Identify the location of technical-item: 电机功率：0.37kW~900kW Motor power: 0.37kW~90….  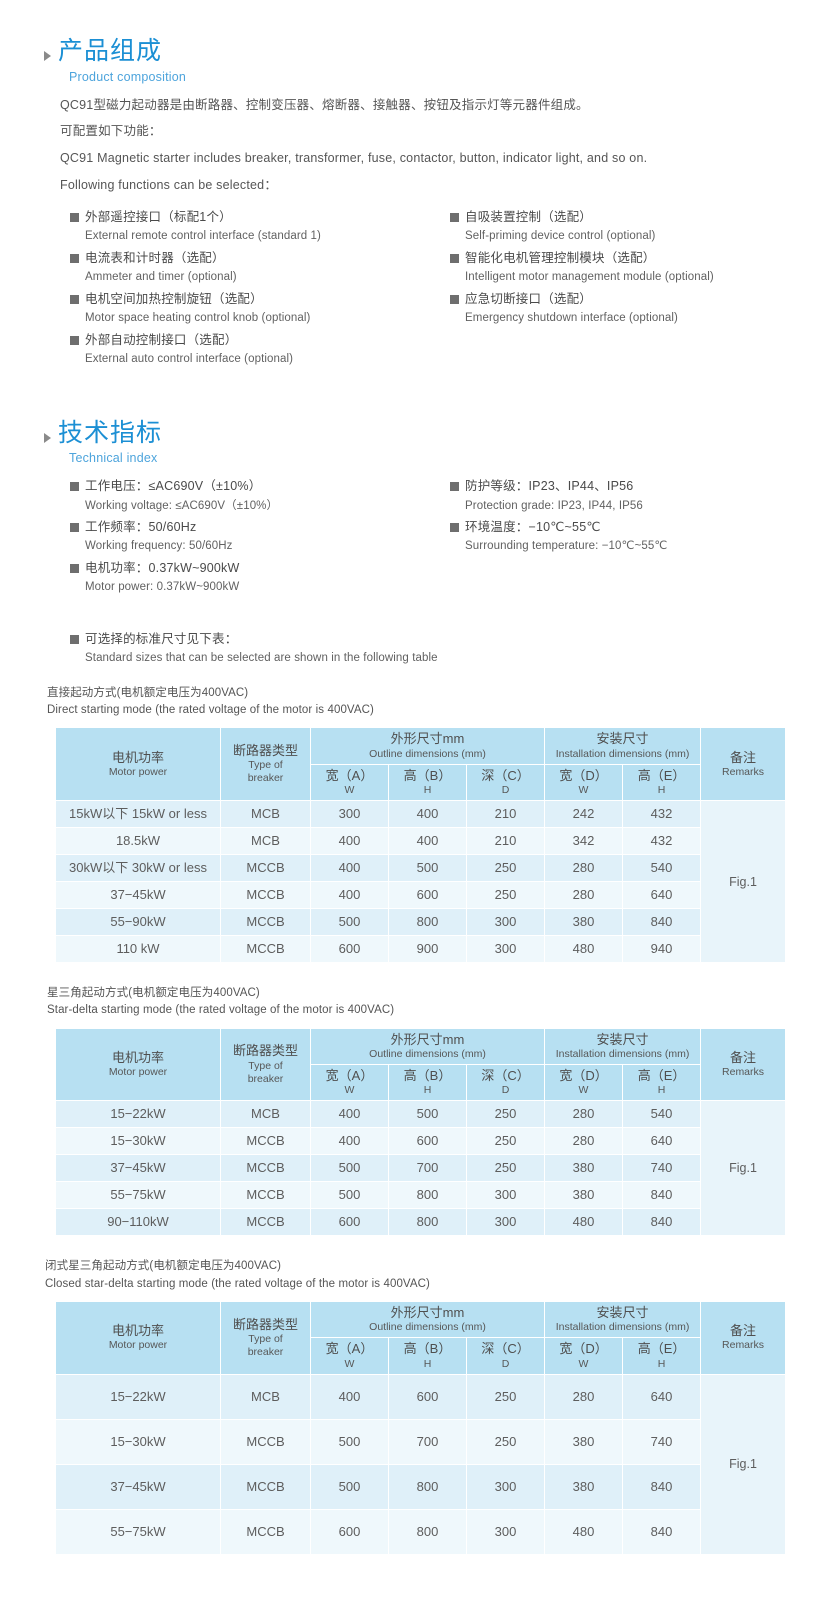
(260, 578).